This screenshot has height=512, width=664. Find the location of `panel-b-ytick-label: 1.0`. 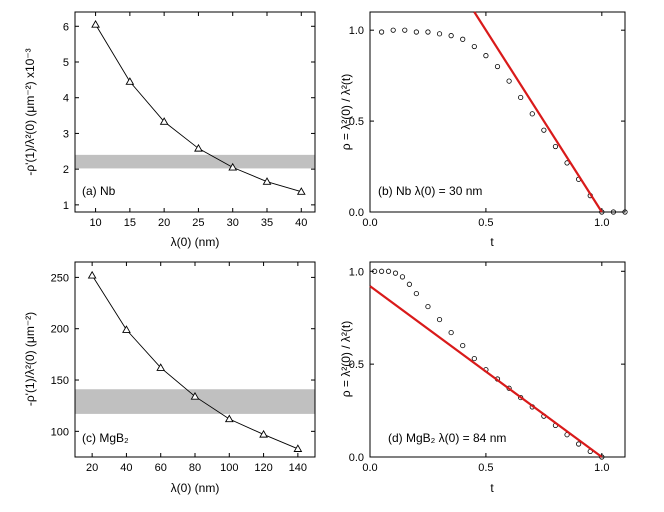

panel-b-ytick-label: 1.0 is located at coordinates (356, 31).